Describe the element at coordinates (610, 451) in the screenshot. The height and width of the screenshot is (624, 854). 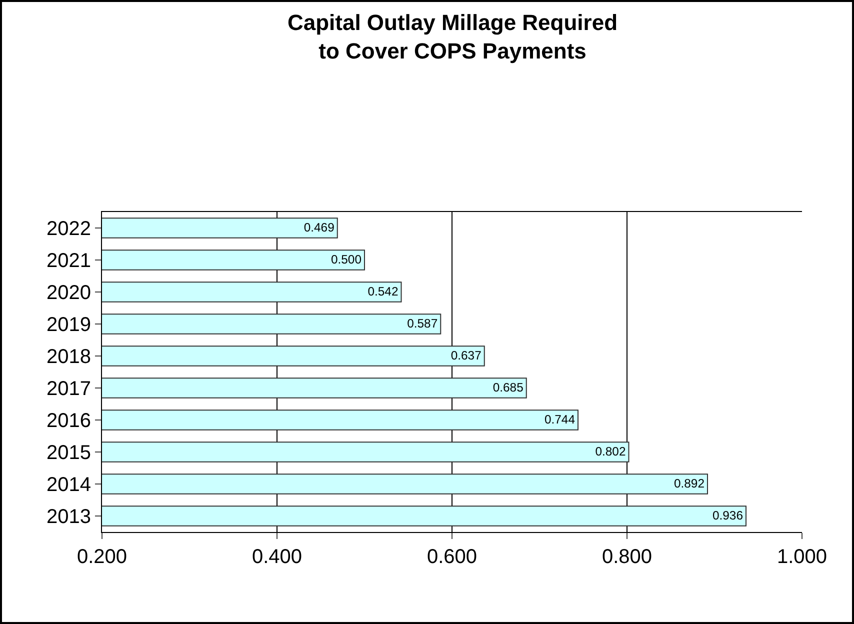
I see `data-label: 0.802` at that location.